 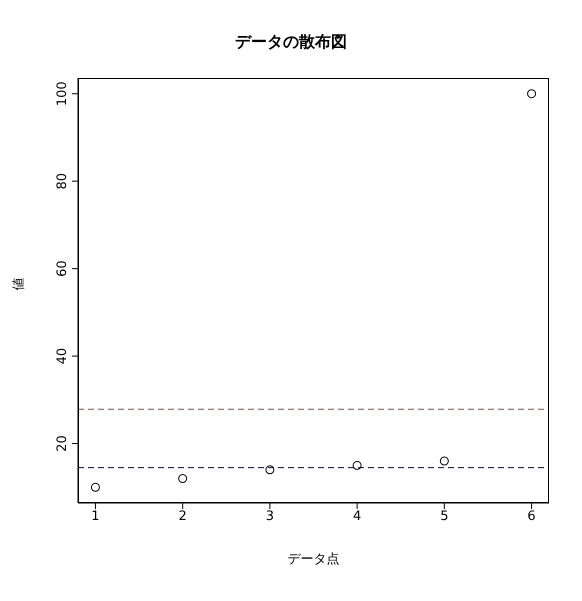 What do you see at coordinates (291, 42) in the screenshot?
I see `chart-title: データの散布図` at bounding box center [291, 42].